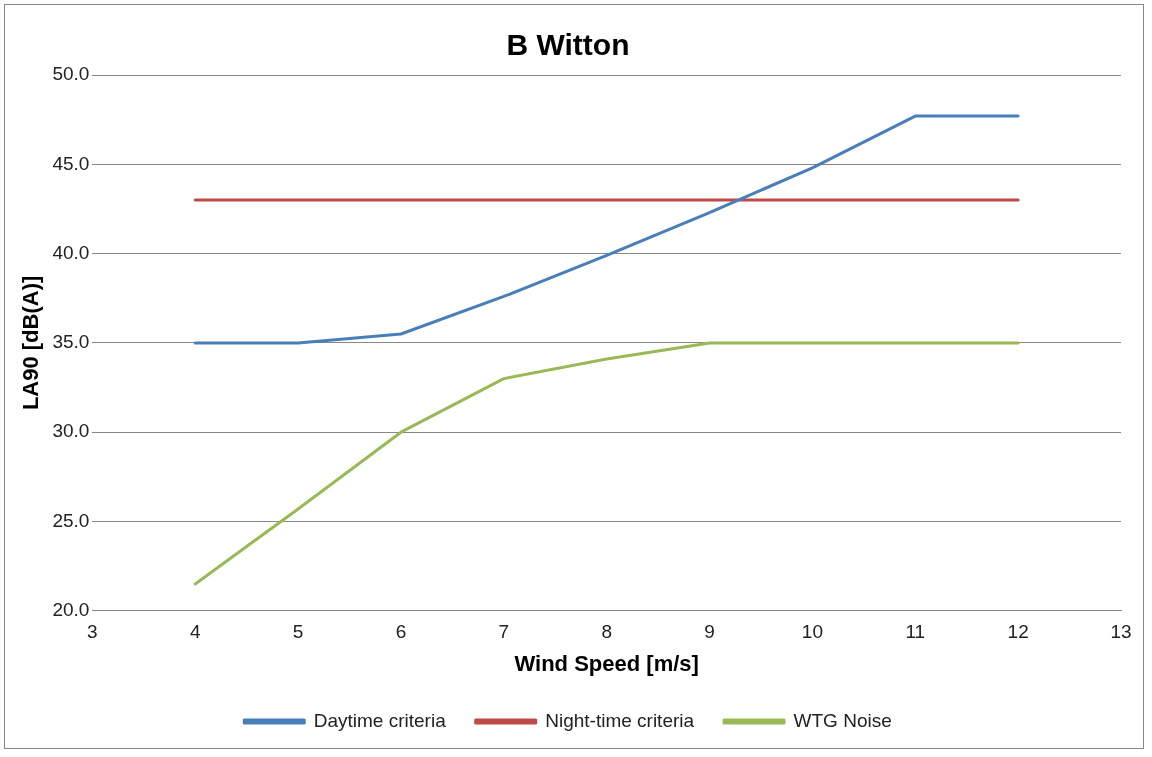  I want to click on x-tick-label: 5, so click(298, 632).